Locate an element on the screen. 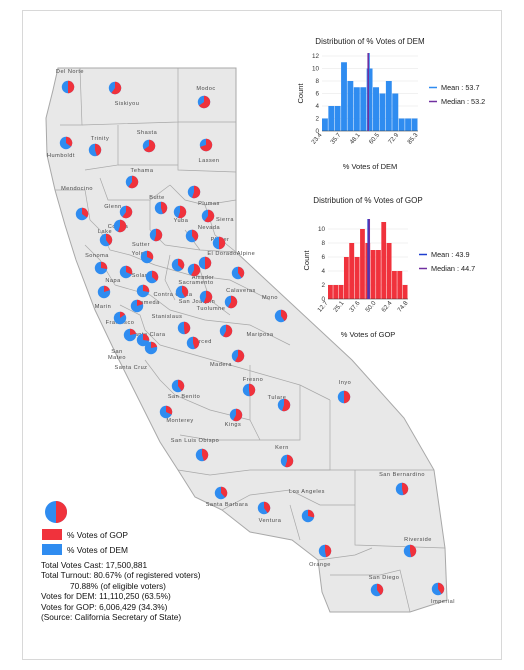 The height and width of the screenshot is (670, 524). county-pie-lassen is located at coordinates (206, 145).